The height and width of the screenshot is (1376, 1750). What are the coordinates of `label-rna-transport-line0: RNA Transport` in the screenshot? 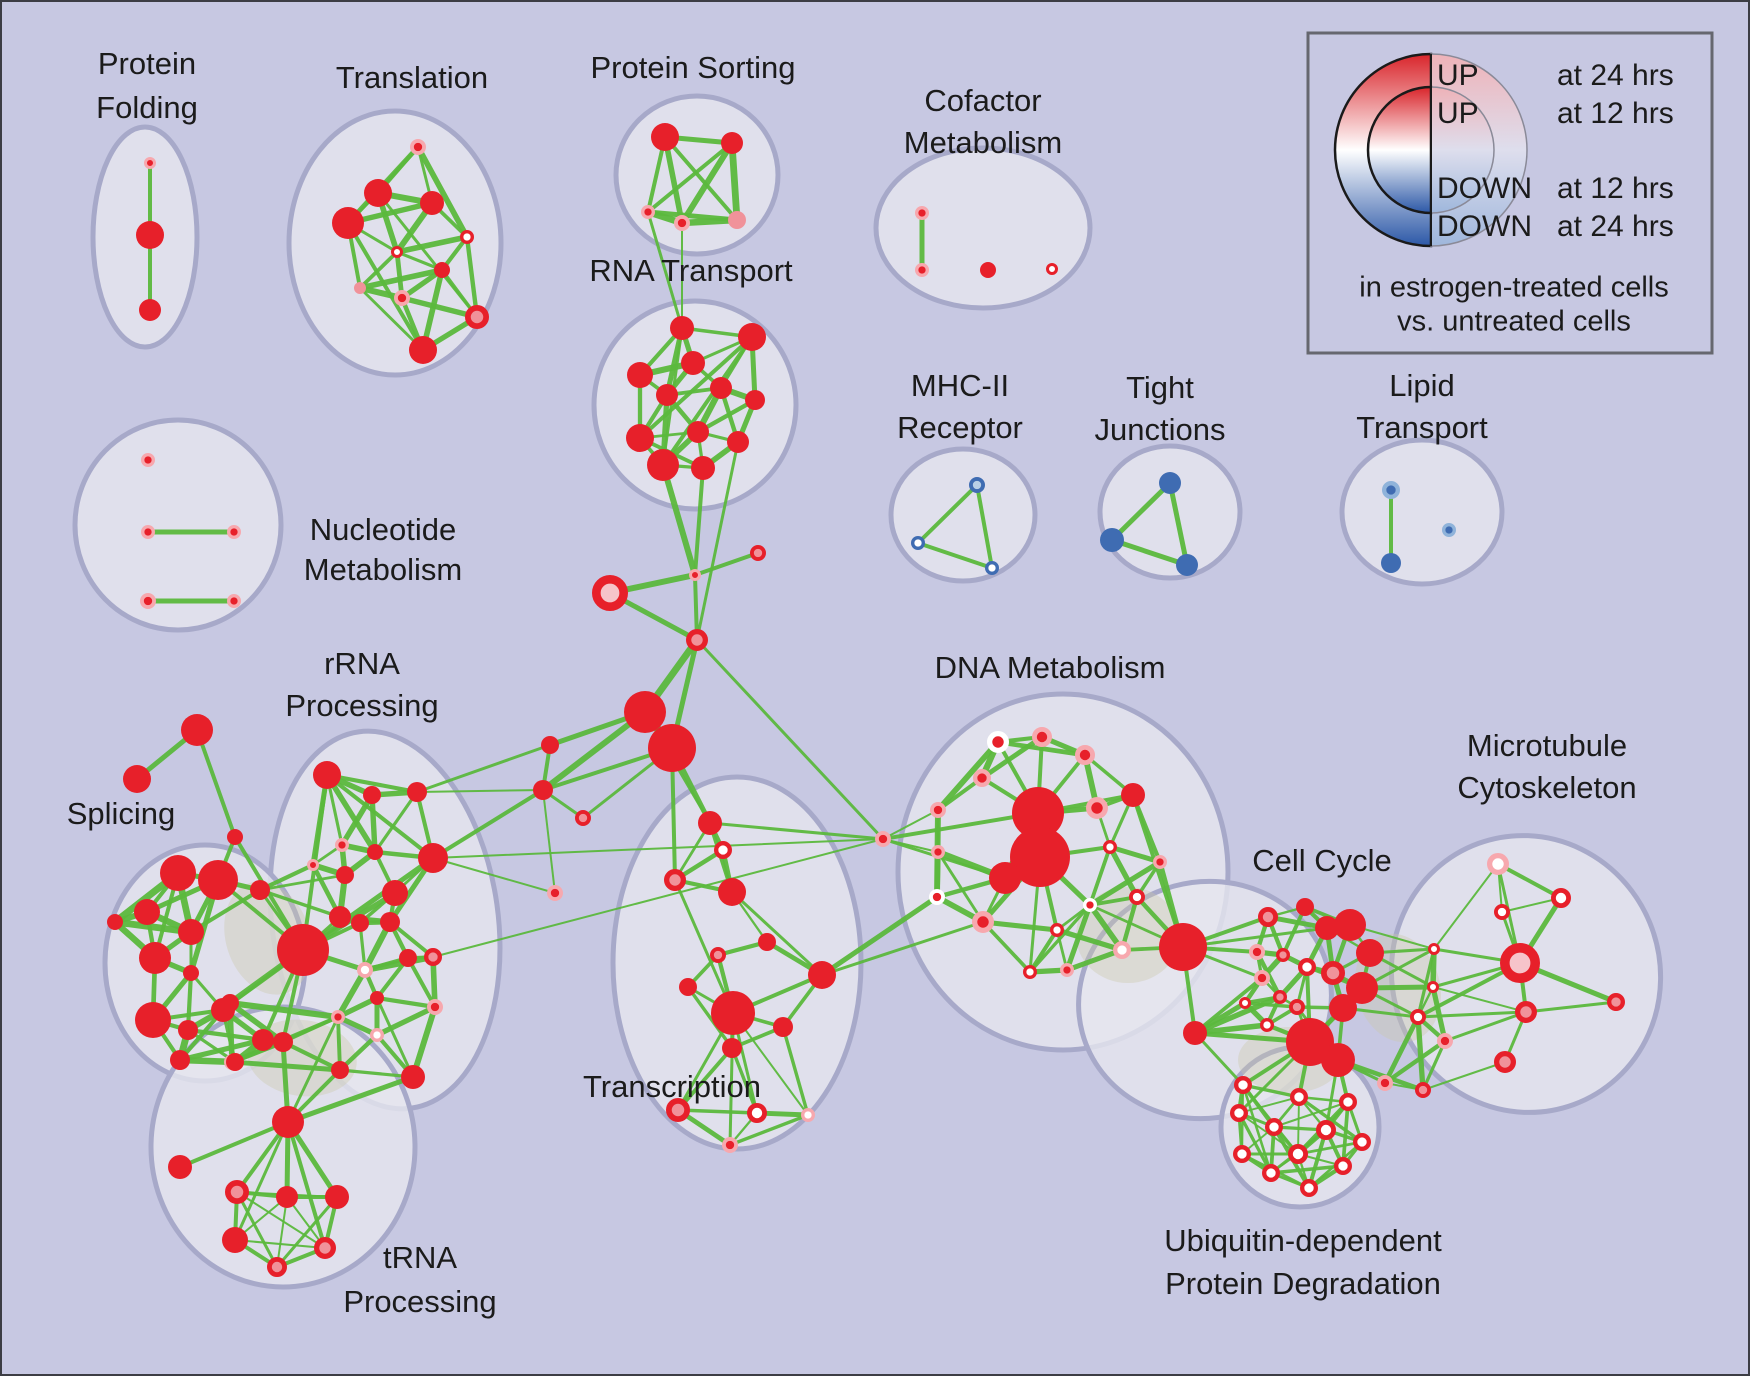 It's located at (691, 270).